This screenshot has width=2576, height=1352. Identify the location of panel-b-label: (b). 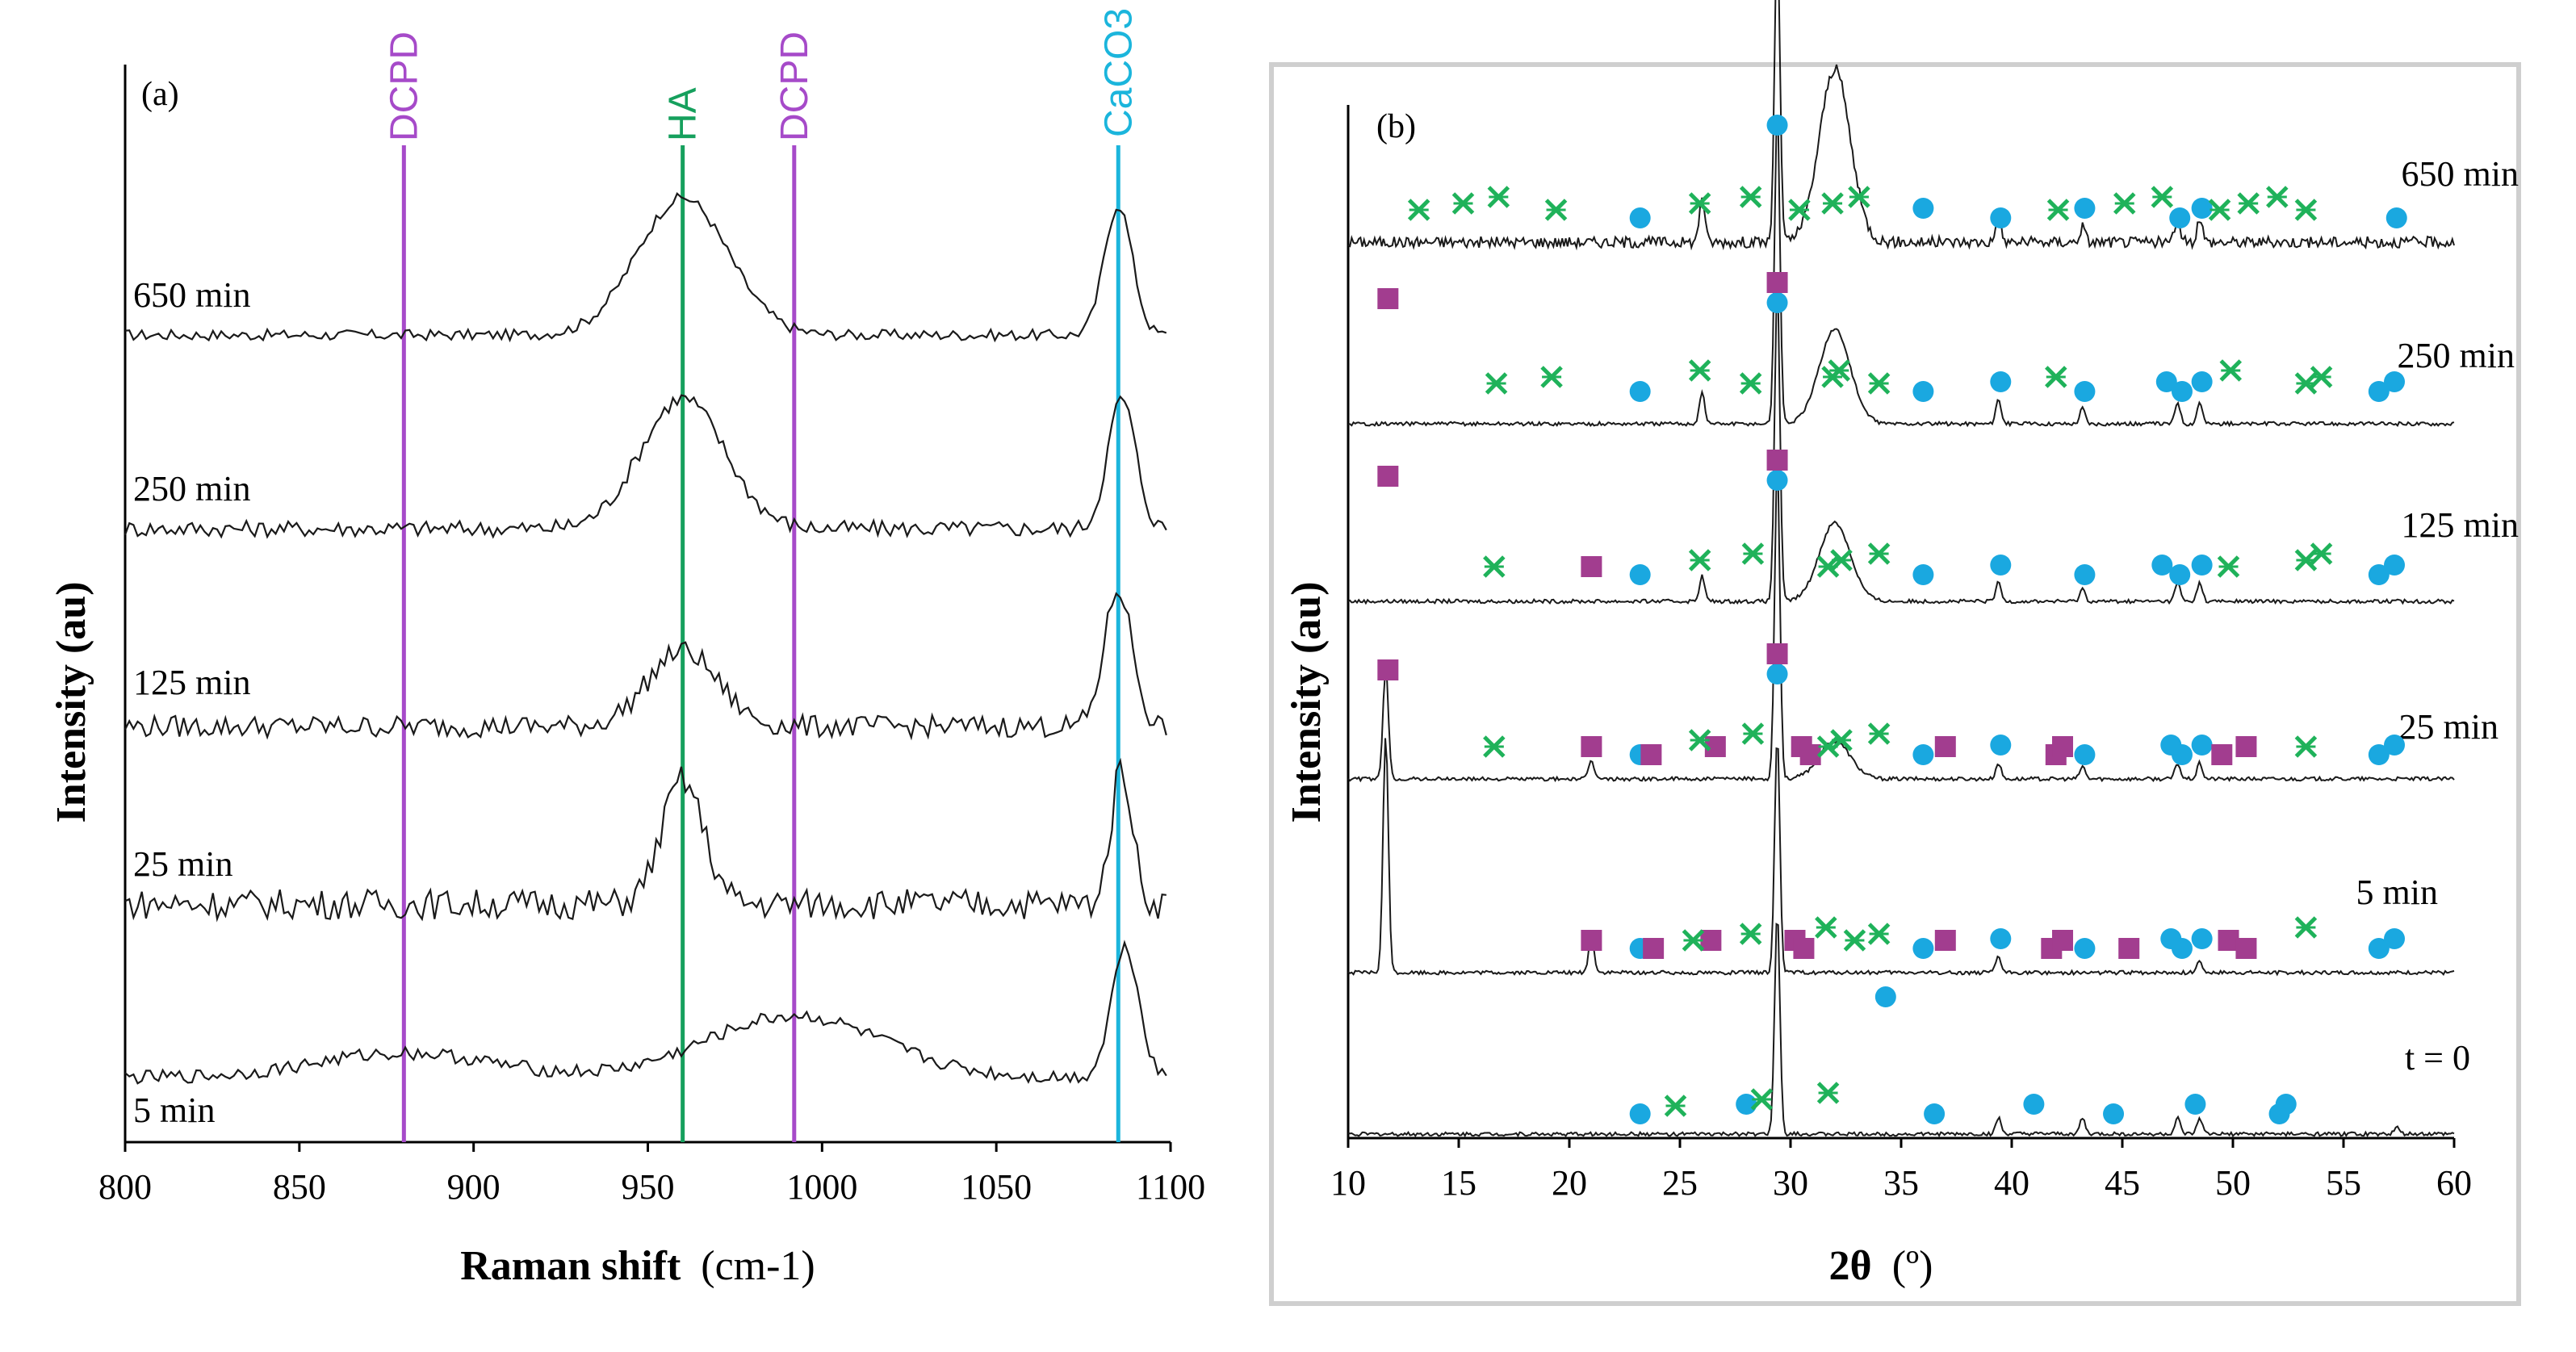
(1396, 126).